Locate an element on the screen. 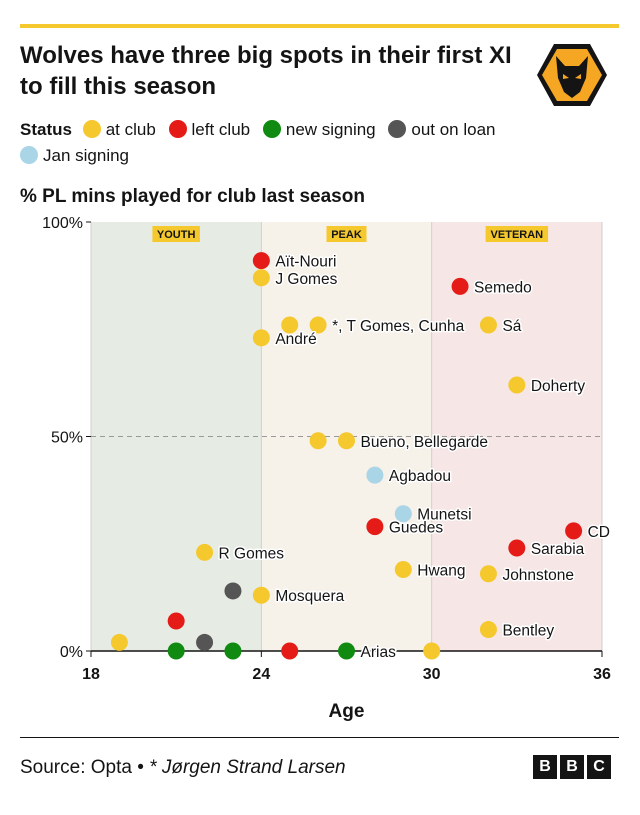  zone-label: PEAK is located at coordinates (346, 235).